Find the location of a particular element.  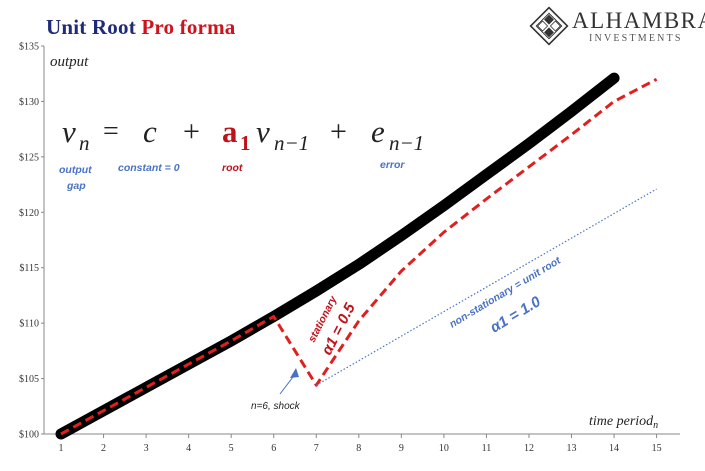

eq-v: v is located at coordinates (69, 131).